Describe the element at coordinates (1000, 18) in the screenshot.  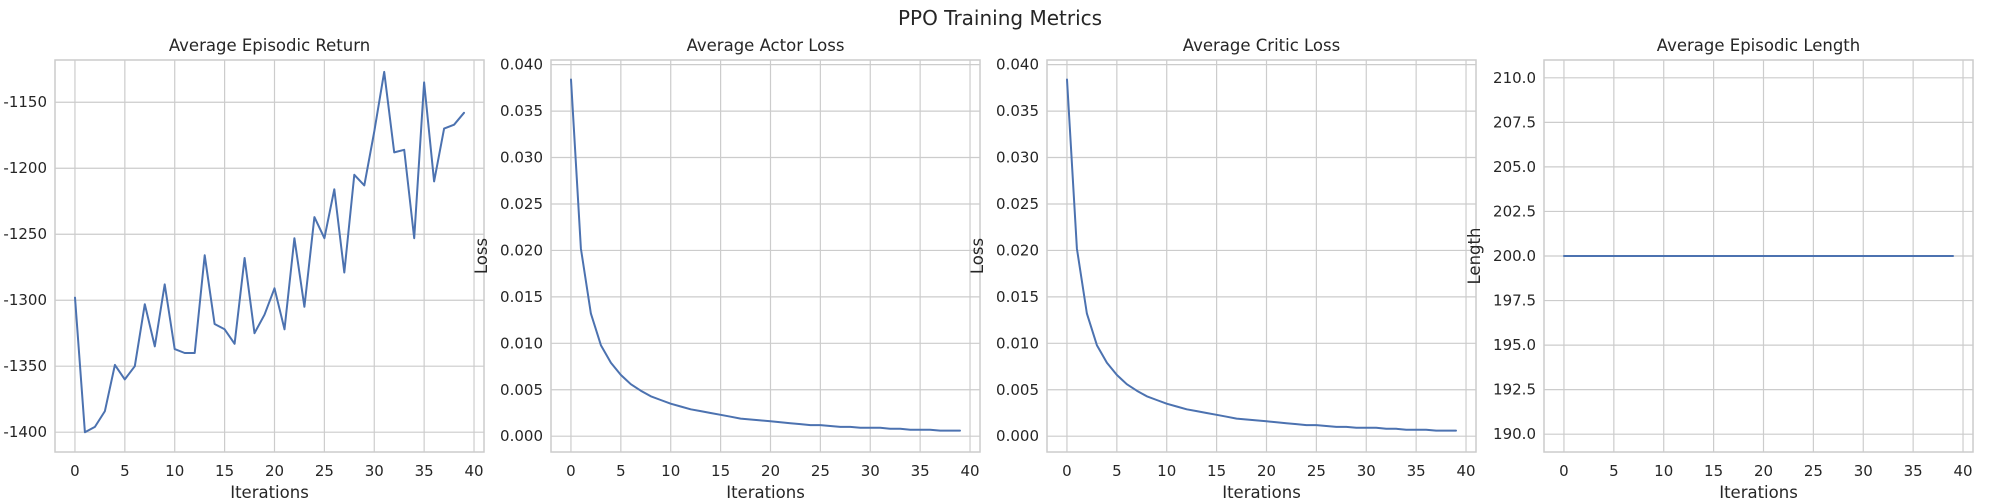
I see `figure-title: PPO Training Metrics` at that location.